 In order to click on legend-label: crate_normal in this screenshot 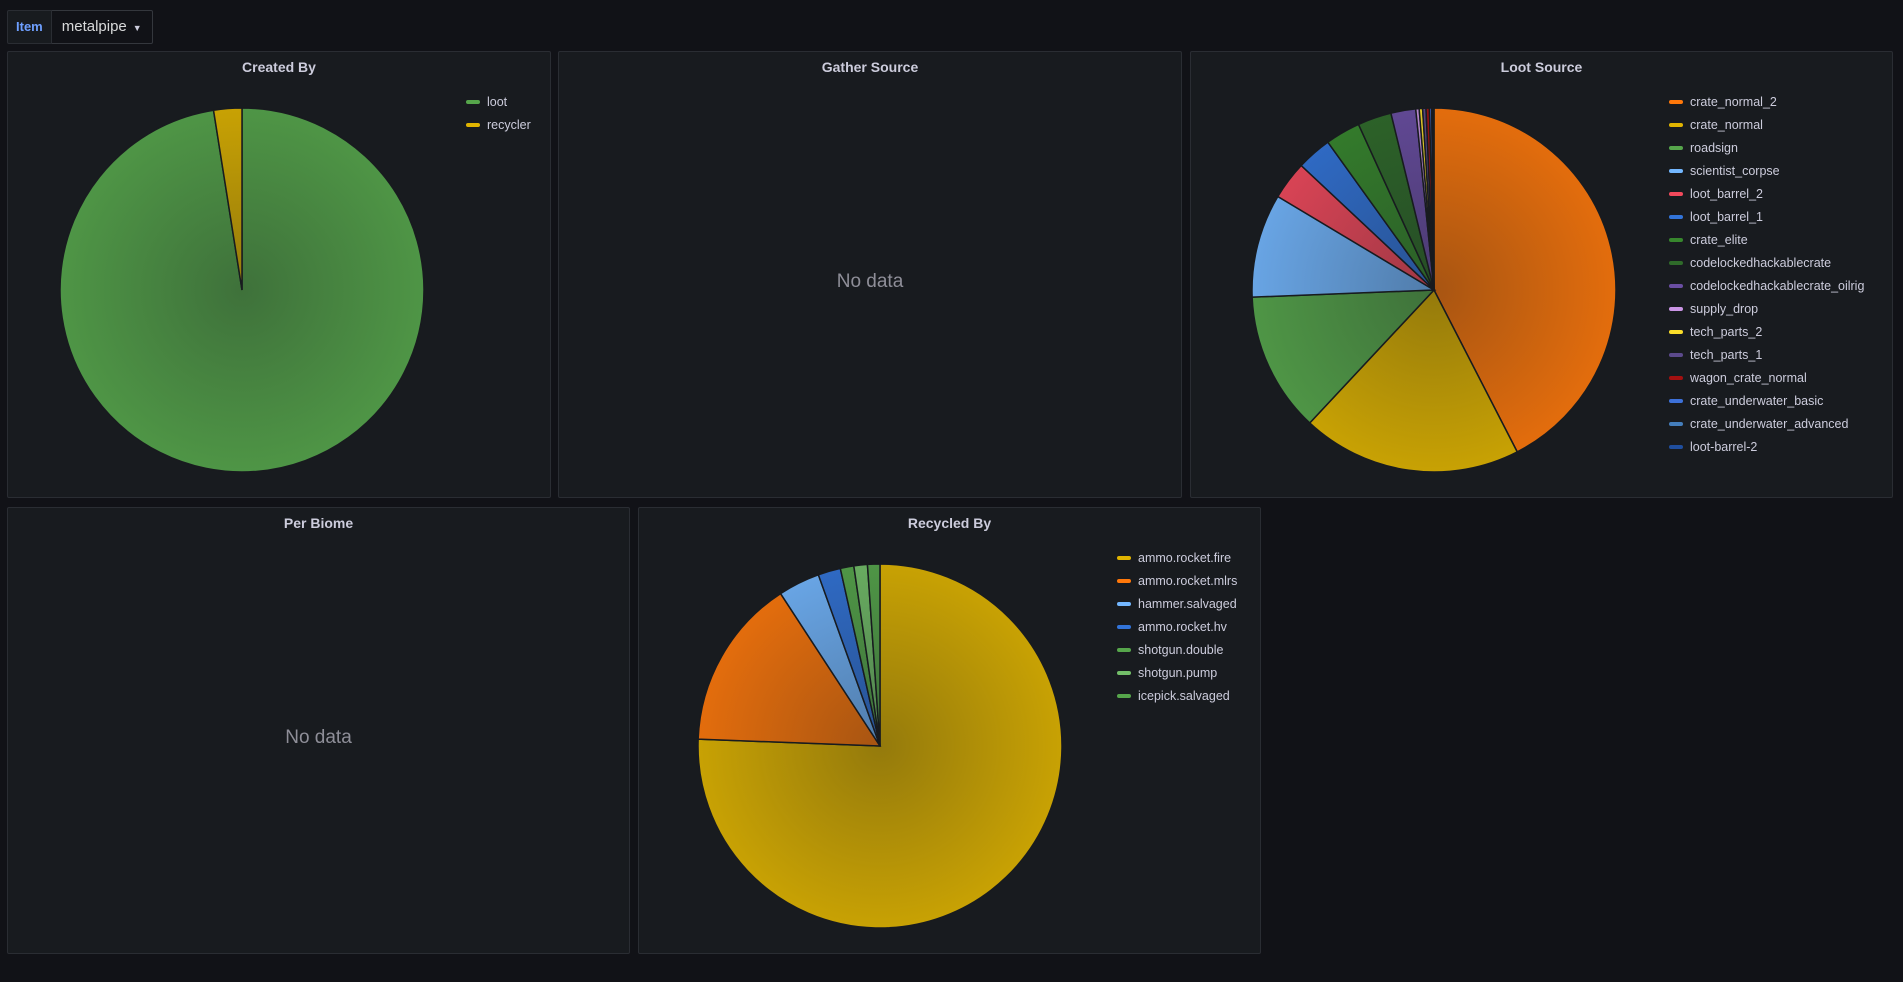, I will do `click(1726, 124)`.